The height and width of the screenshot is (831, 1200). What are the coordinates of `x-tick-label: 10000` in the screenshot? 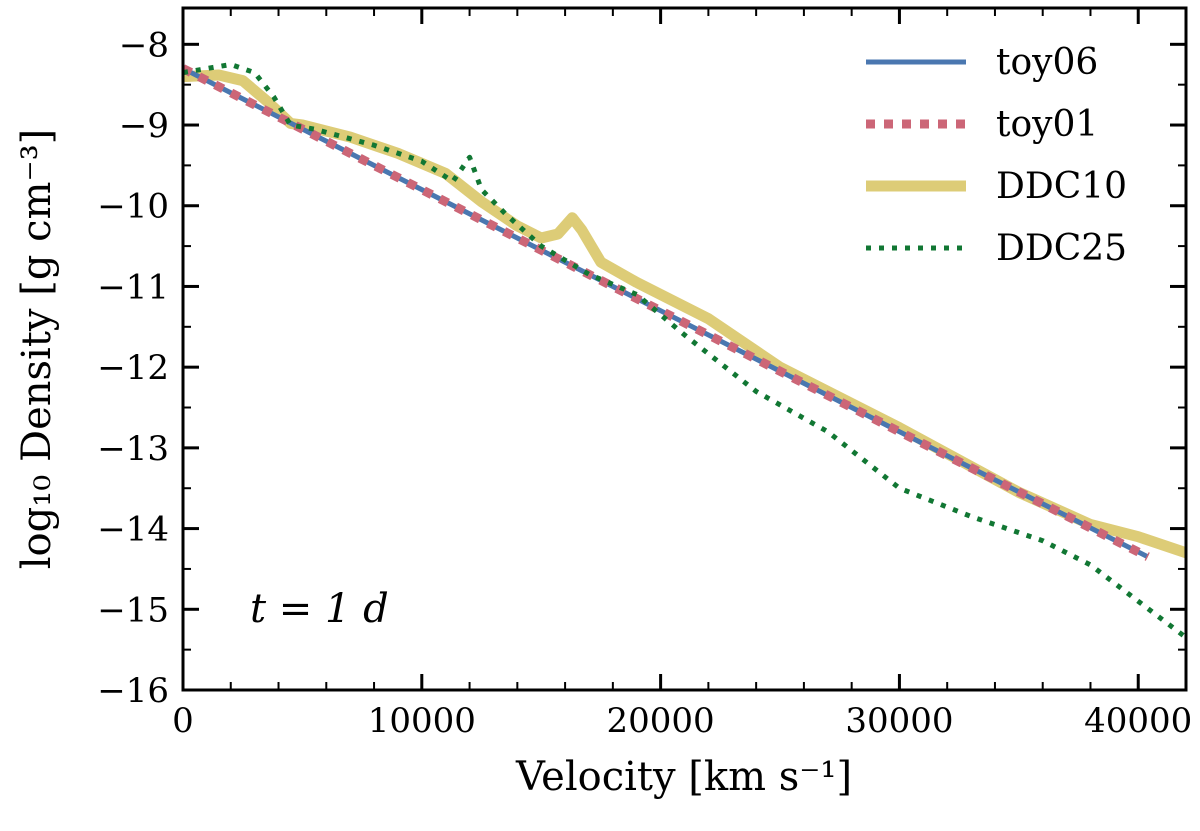 It's located at (422, 721).